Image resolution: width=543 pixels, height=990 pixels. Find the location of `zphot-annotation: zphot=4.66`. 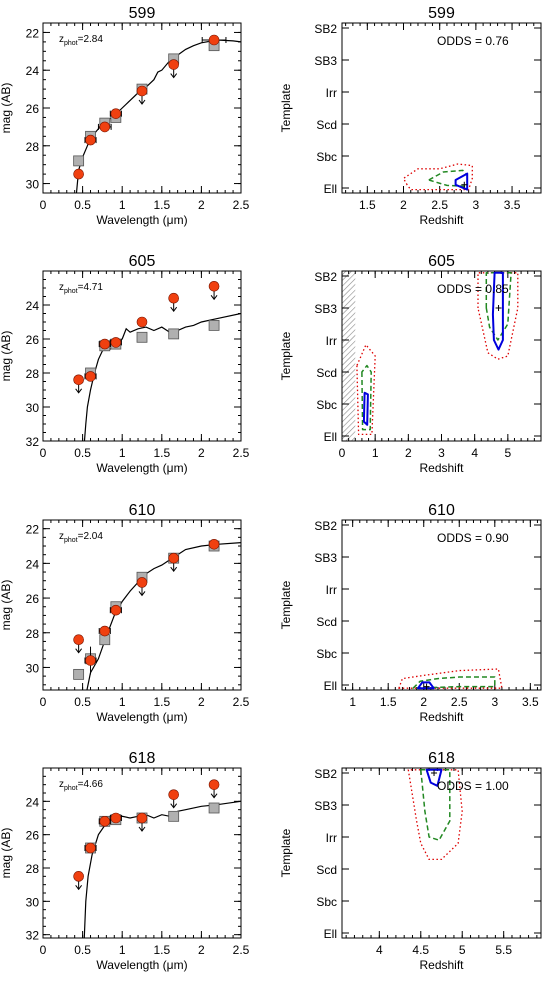

zphot-annotation: zphot=4.66 is located at coordinates (81, 785).